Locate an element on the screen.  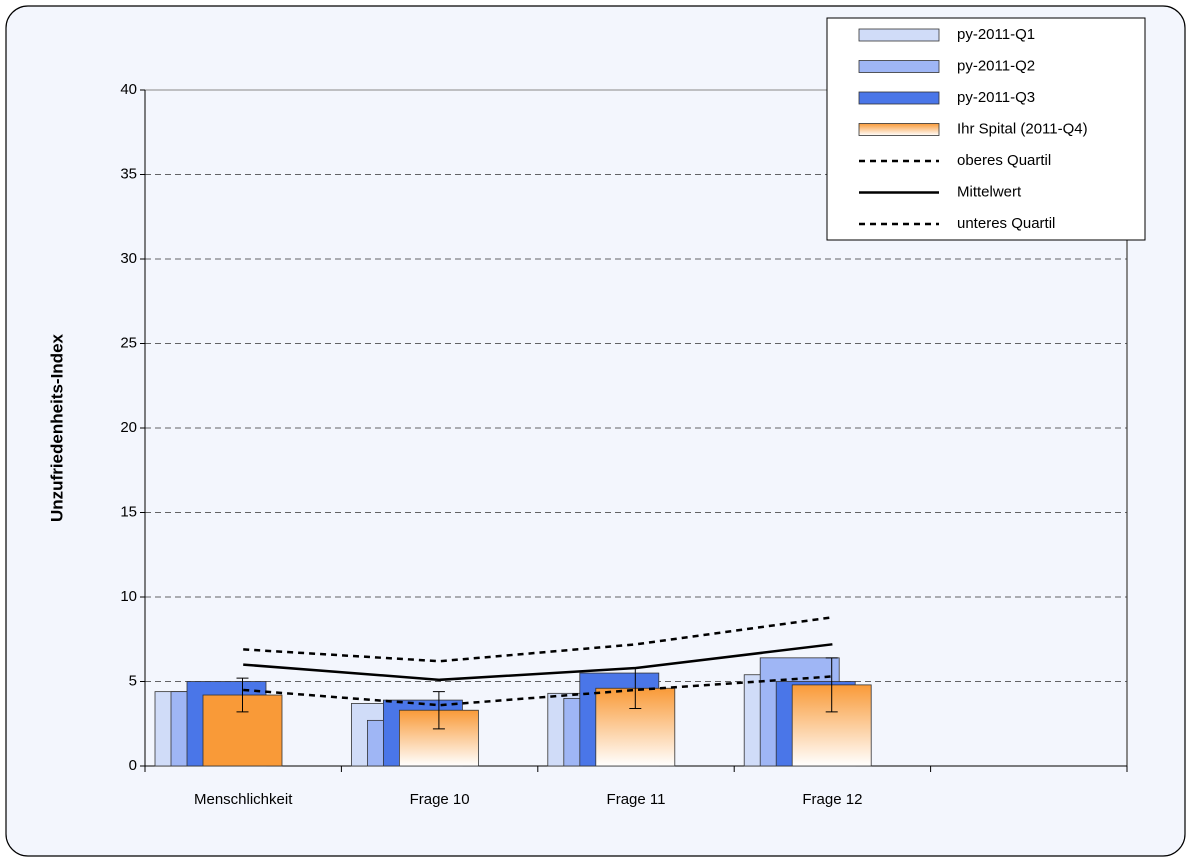
legend-label: py-2011-Q2 is located at coordinates (996, 65).